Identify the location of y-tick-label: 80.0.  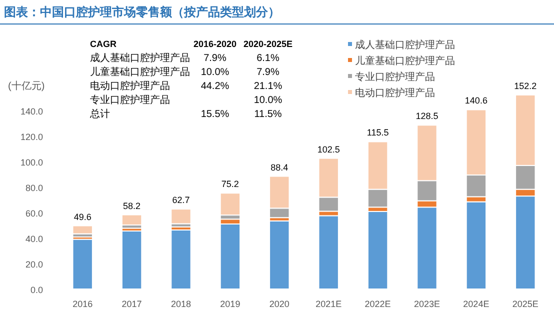
(34, 188).